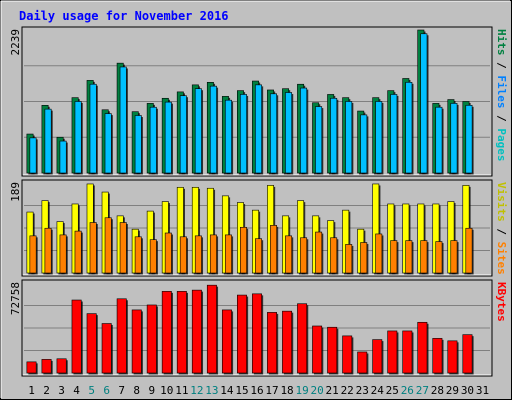 The width and height of the screenshot is (512, 404). I want to click on chart-title: Daily usage for November 2016, so click(124, 16).